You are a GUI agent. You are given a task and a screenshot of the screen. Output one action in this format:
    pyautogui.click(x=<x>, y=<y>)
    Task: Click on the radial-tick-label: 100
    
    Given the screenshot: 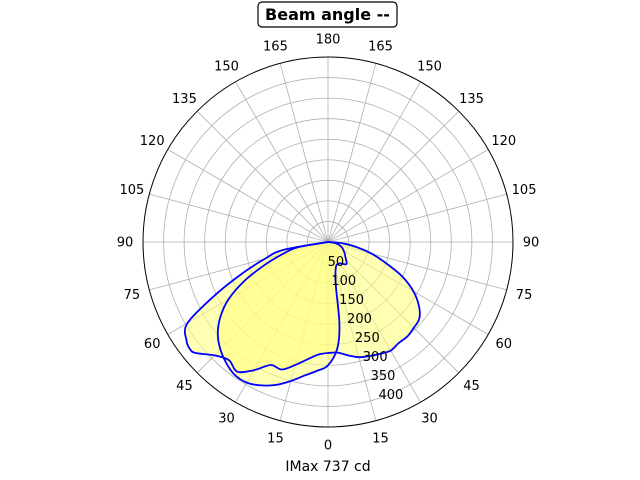 What is the action you would take?
    pyautogui.click(x=343, y=281)
    